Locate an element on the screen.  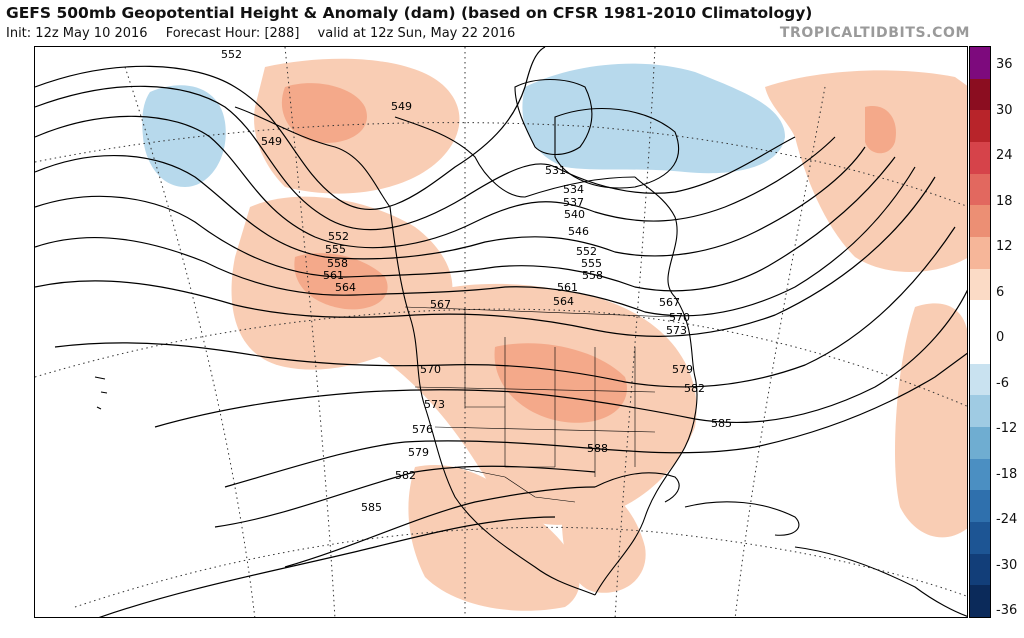
contour-label: 546 is located at coordinates (578, 231).